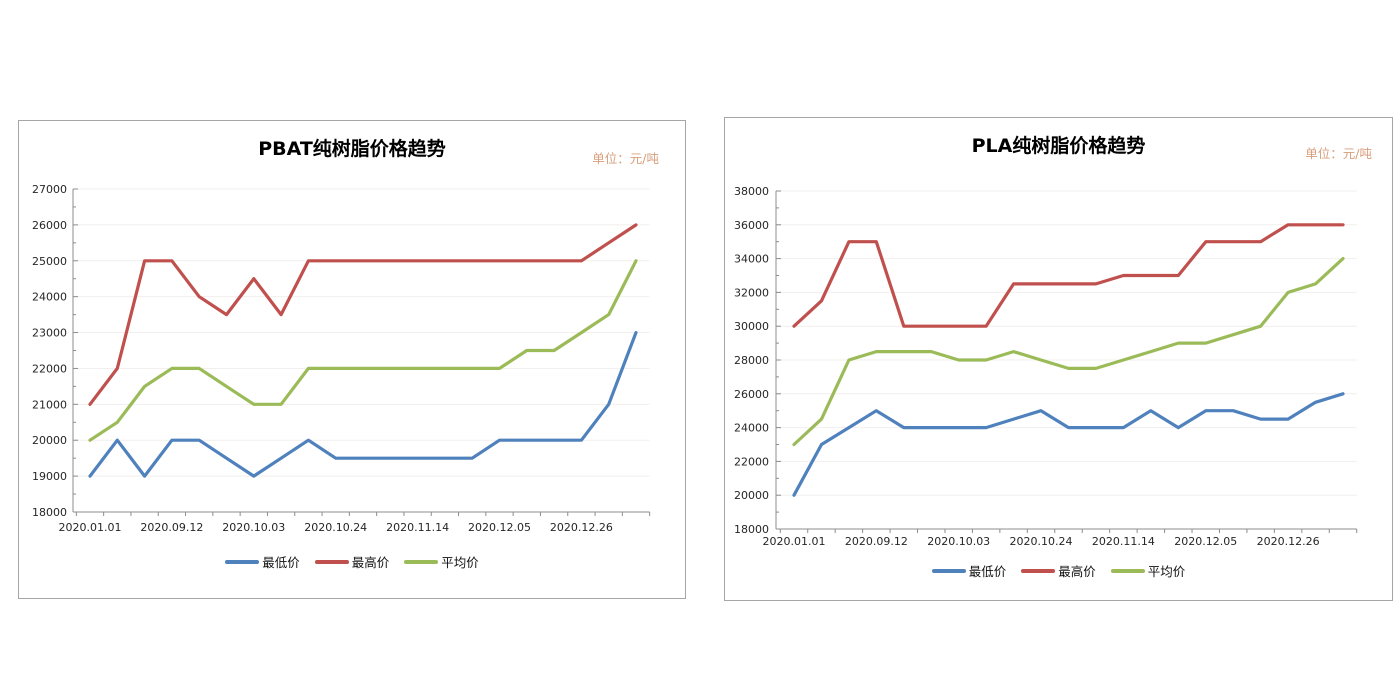 This screenshot has width=1400, height=700. Describe the element at coordinates (49, 404) in the screenshot. I see `y-axis-label: 21000` at that location.